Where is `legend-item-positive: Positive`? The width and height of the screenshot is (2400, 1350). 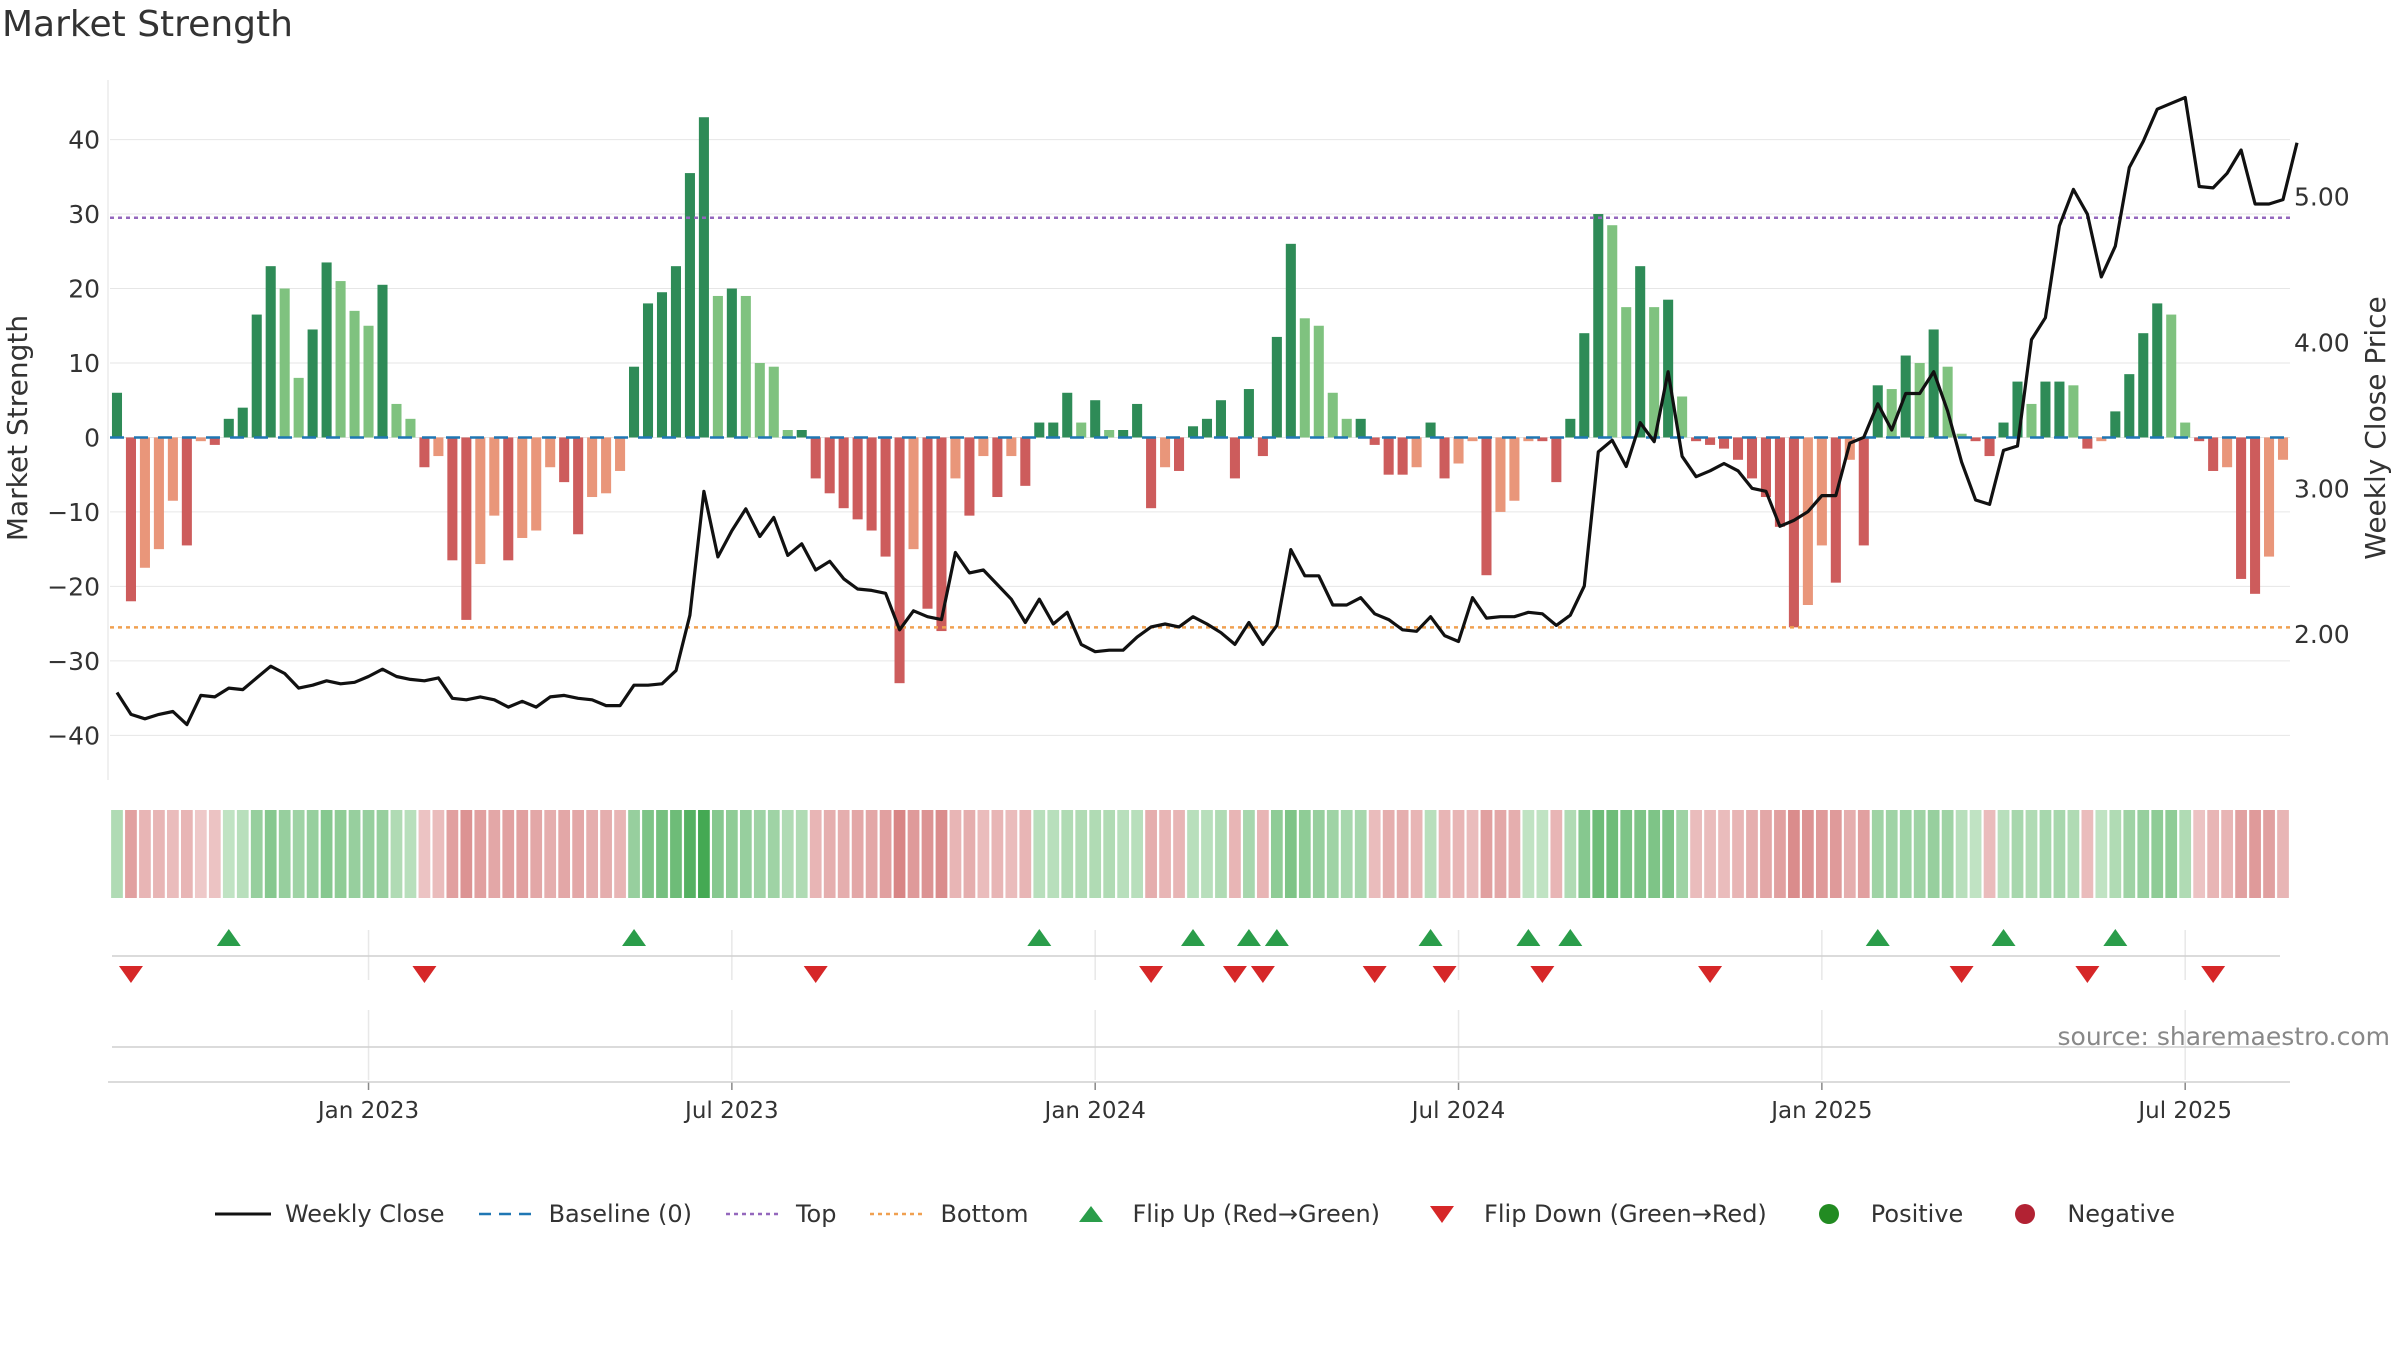 legend-item-positive: Positive is located at coordinates (1881, 1214).